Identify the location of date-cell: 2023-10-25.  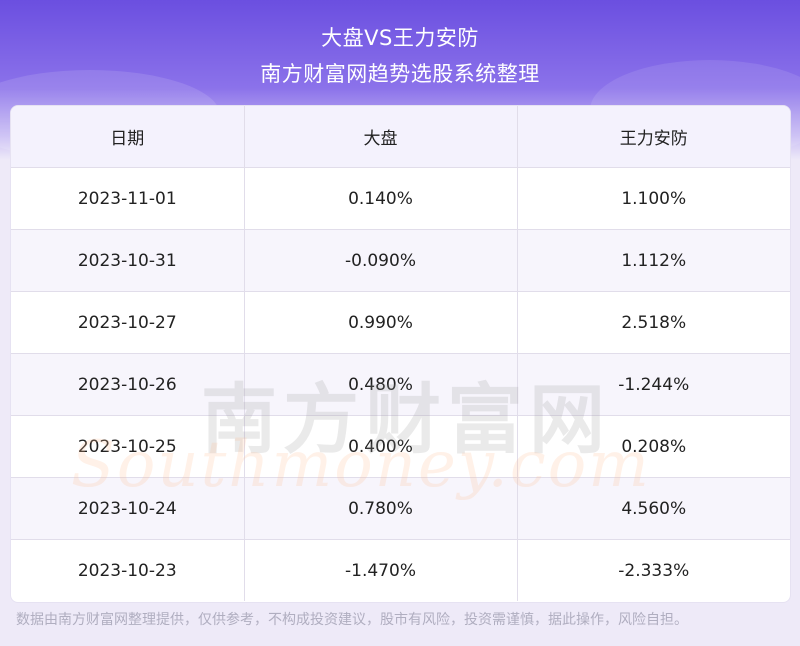
(128, 446).